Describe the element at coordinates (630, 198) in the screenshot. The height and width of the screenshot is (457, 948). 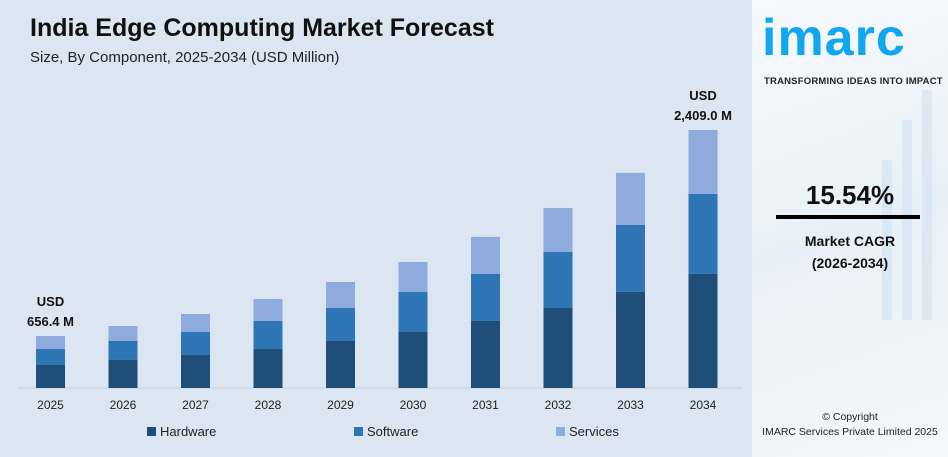
I see `bar-services-2033` at that location.